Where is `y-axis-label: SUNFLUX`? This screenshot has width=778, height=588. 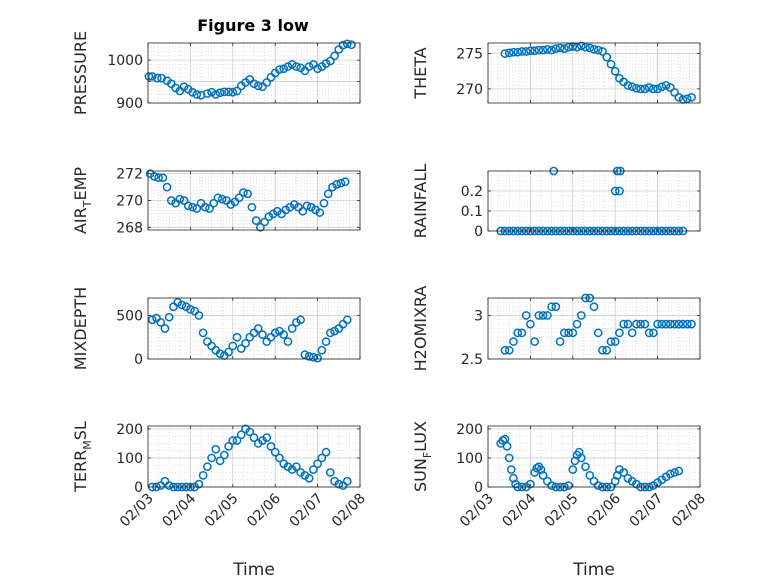
y-axis-label: SUNFLUX is located at coordinates (422, 456).